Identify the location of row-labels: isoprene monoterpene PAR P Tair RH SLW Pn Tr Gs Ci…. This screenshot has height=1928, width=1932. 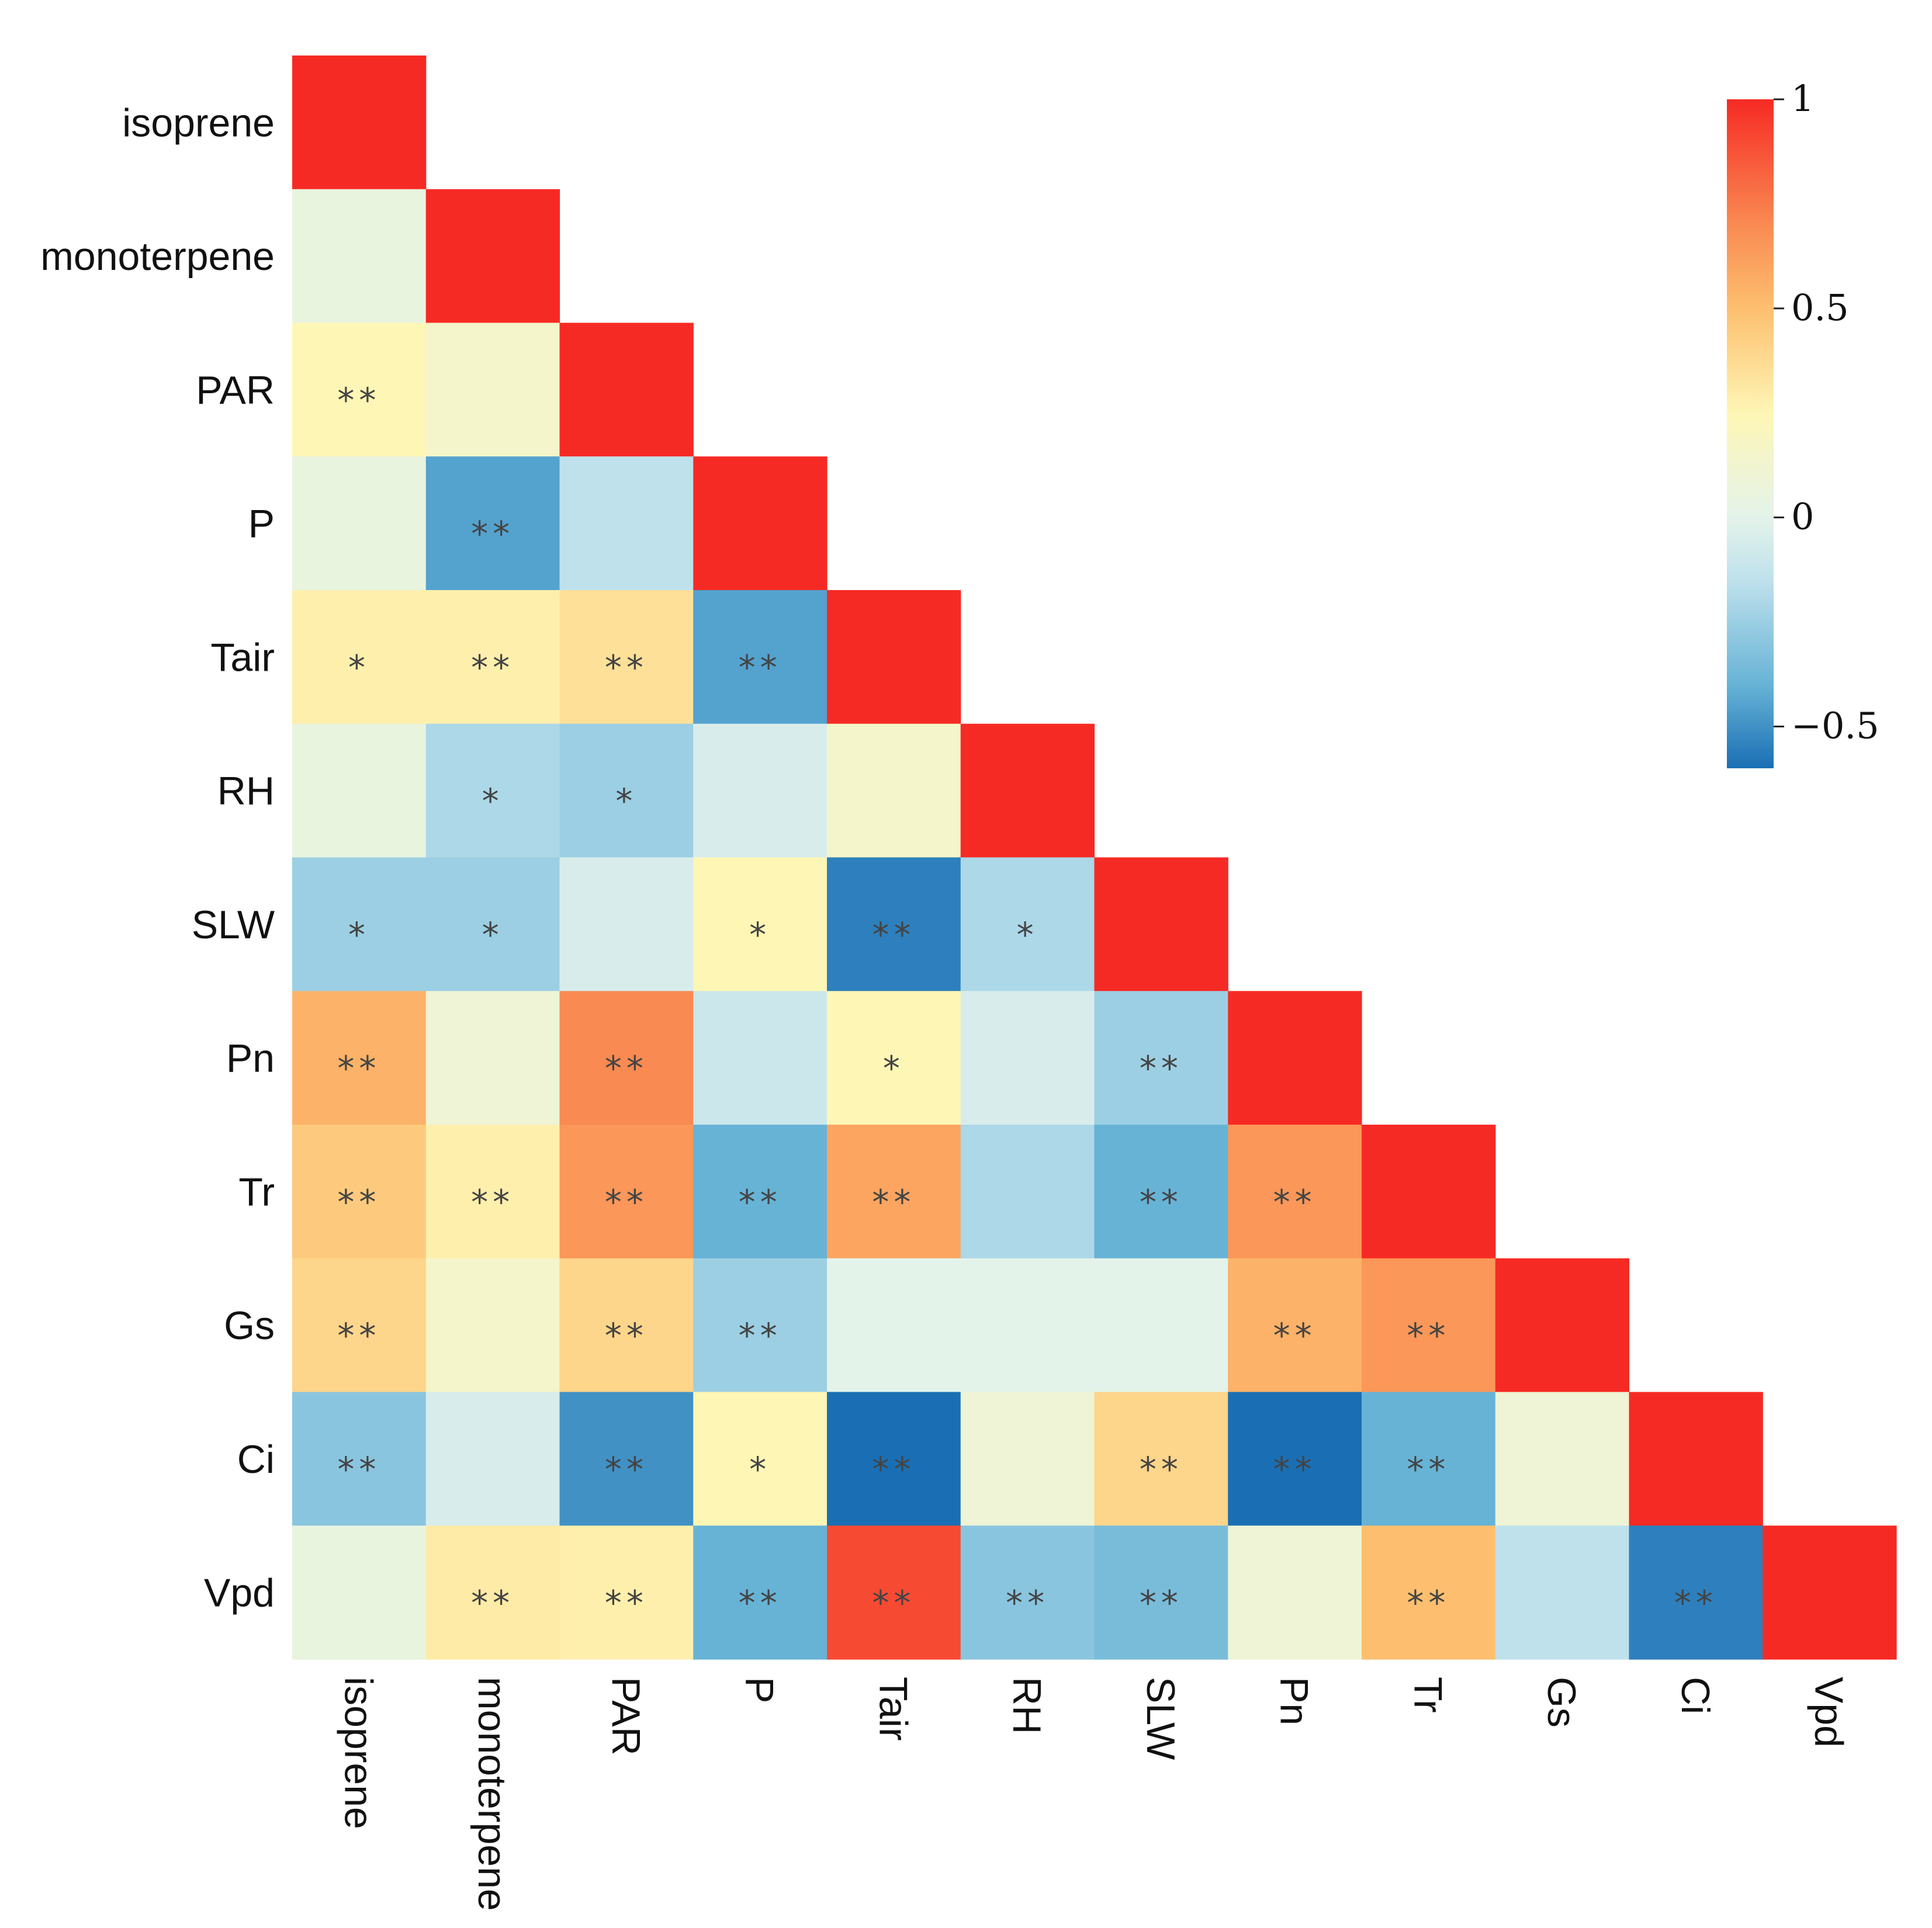
(157, 857).